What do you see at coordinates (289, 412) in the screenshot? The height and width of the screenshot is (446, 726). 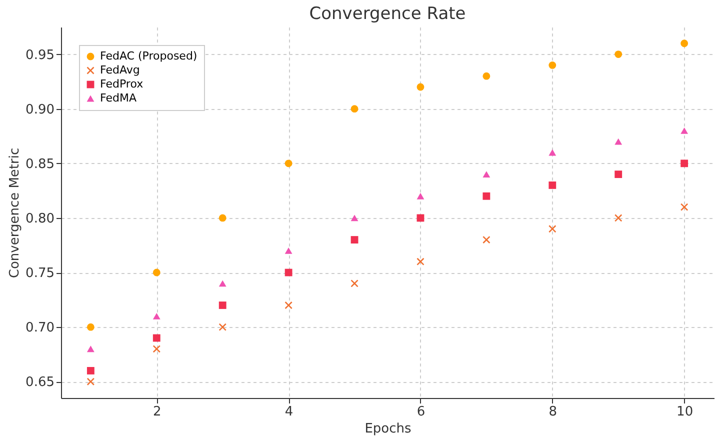 I see `x-tick-label: 4` at bounding box center [289, 412].